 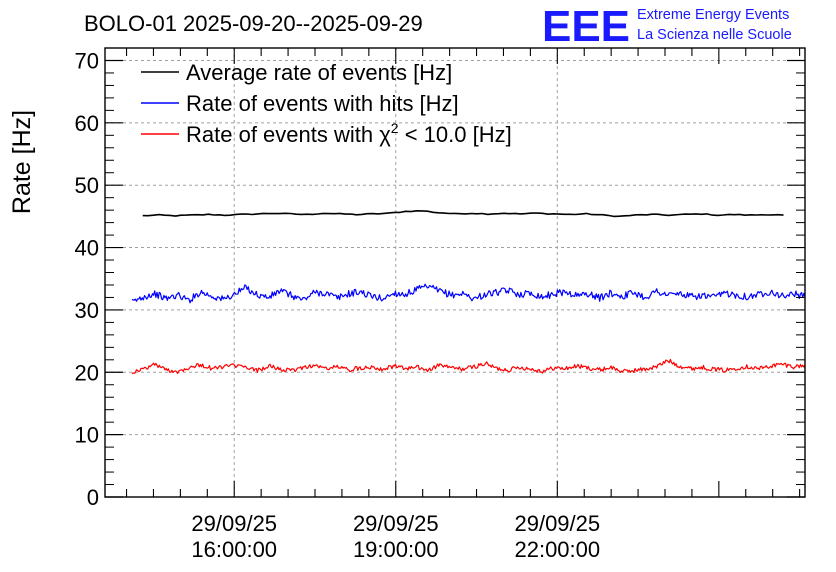 I want to click on x-tick-label-time: 16:00:00, so click(x=234, y=549).